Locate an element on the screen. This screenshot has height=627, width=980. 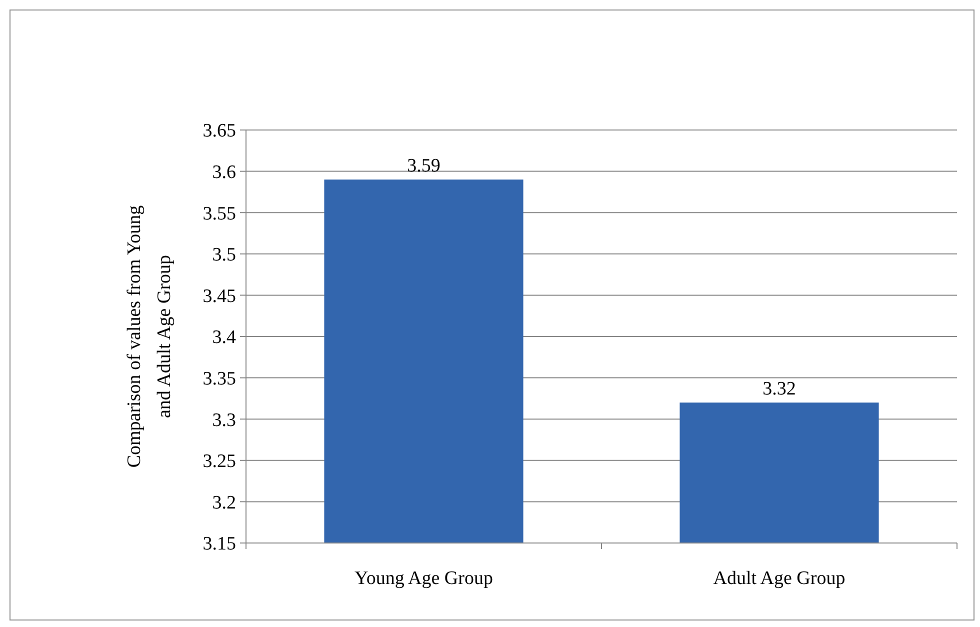
y-tick-label: 3.2 is located at coordinates (224, 503).